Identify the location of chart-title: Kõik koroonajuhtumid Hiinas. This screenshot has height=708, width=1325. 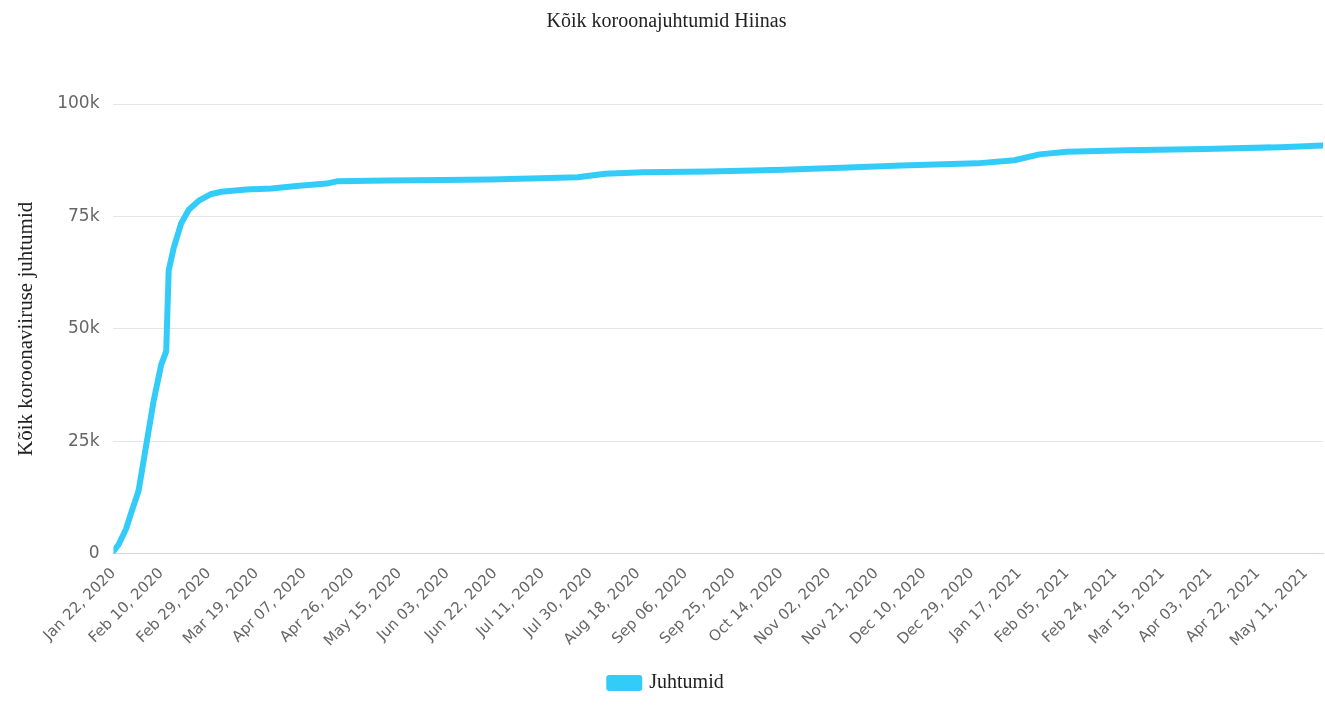
(666, 21).